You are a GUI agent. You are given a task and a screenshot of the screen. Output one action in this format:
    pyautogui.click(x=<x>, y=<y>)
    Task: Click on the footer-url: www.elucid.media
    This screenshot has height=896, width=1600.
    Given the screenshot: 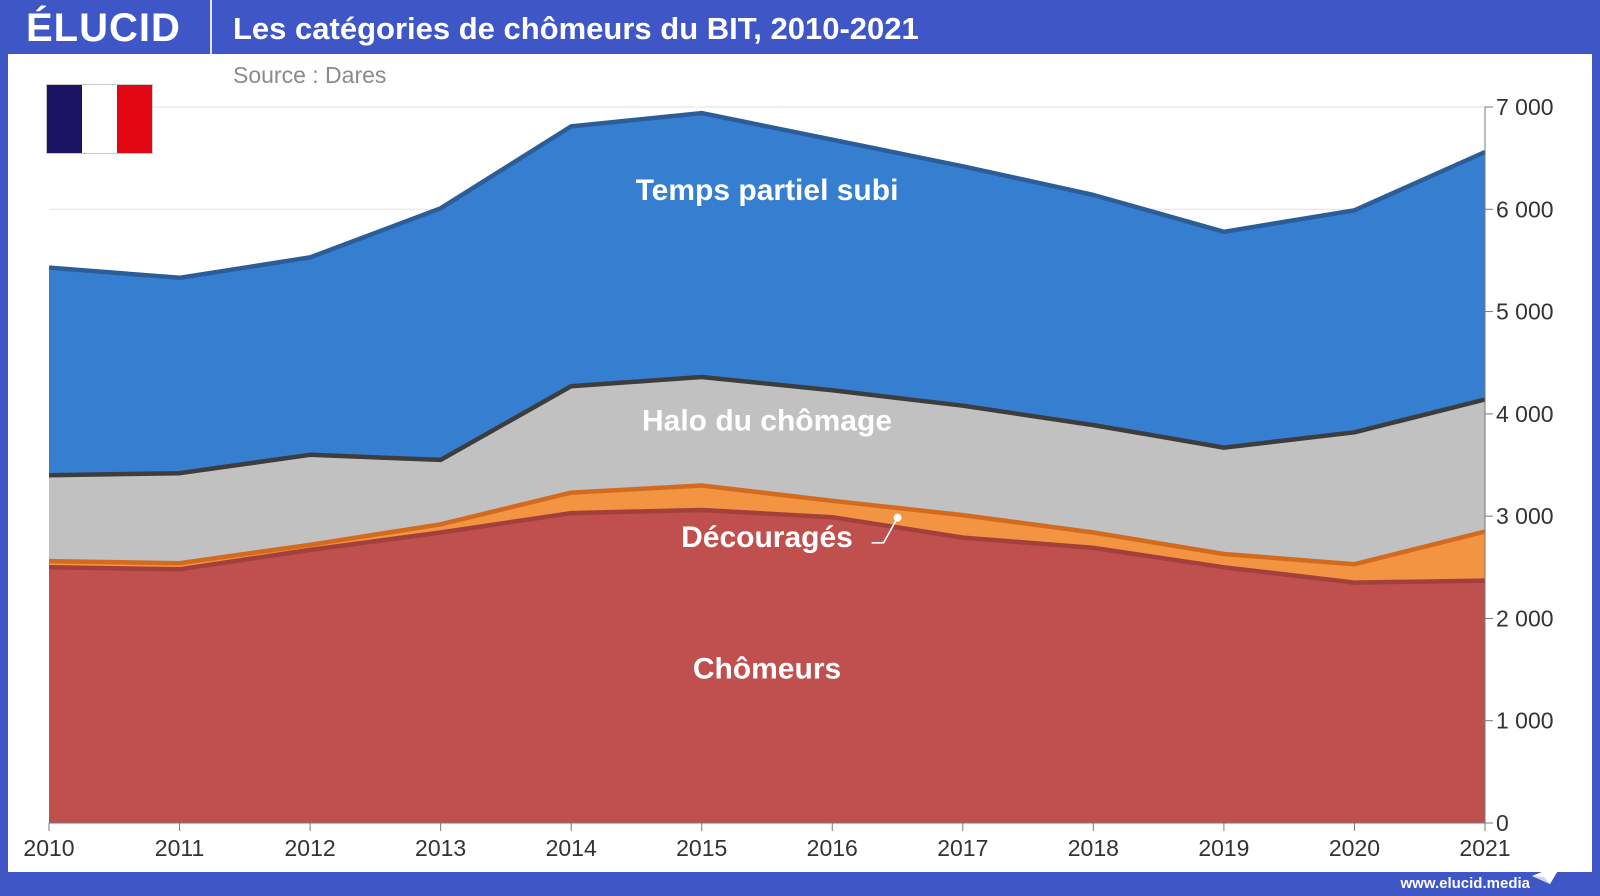 What is the action you would take?
    pyautogui.click(x=1465, y=883)
    